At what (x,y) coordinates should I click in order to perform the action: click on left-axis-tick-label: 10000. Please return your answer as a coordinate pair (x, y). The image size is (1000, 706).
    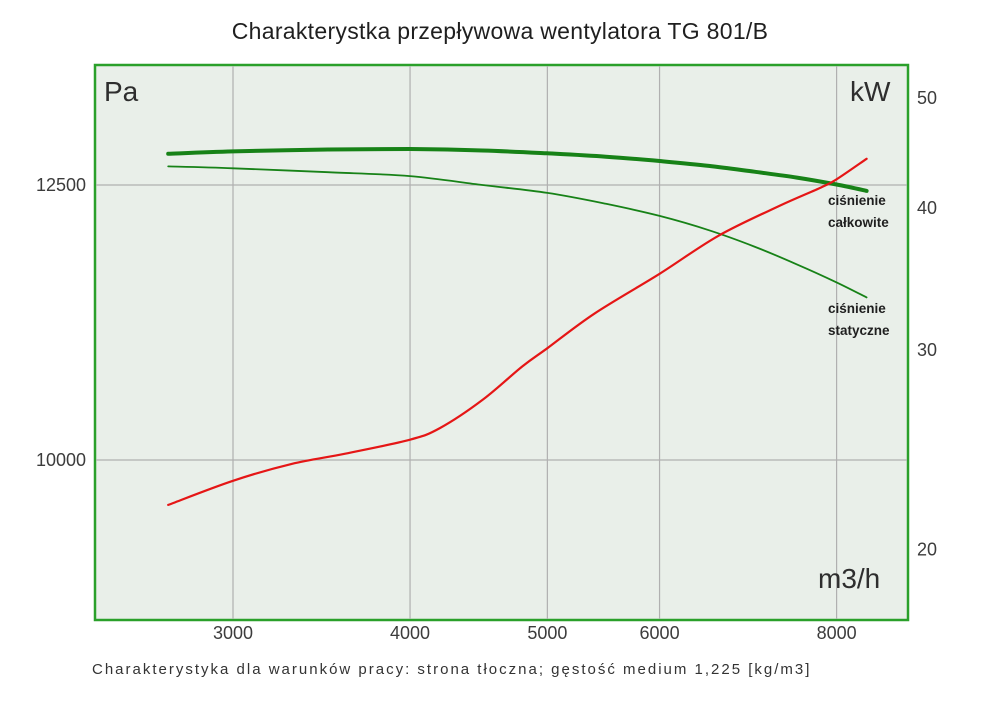
    Looking at the image, I should click on (61, 460).